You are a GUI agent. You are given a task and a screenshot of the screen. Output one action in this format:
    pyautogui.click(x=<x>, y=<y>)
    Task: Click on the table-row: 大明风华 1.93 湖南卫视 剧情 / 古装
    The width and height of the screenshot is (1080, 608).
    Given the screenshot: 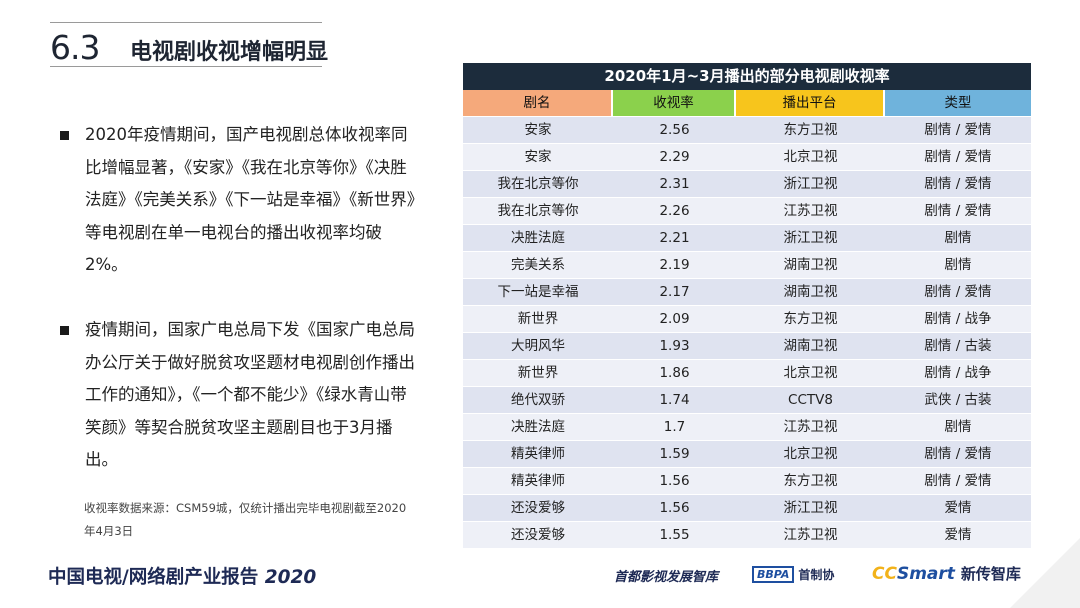 What is the action you would take?
    pyautogui.click(x=747, y=345)
    